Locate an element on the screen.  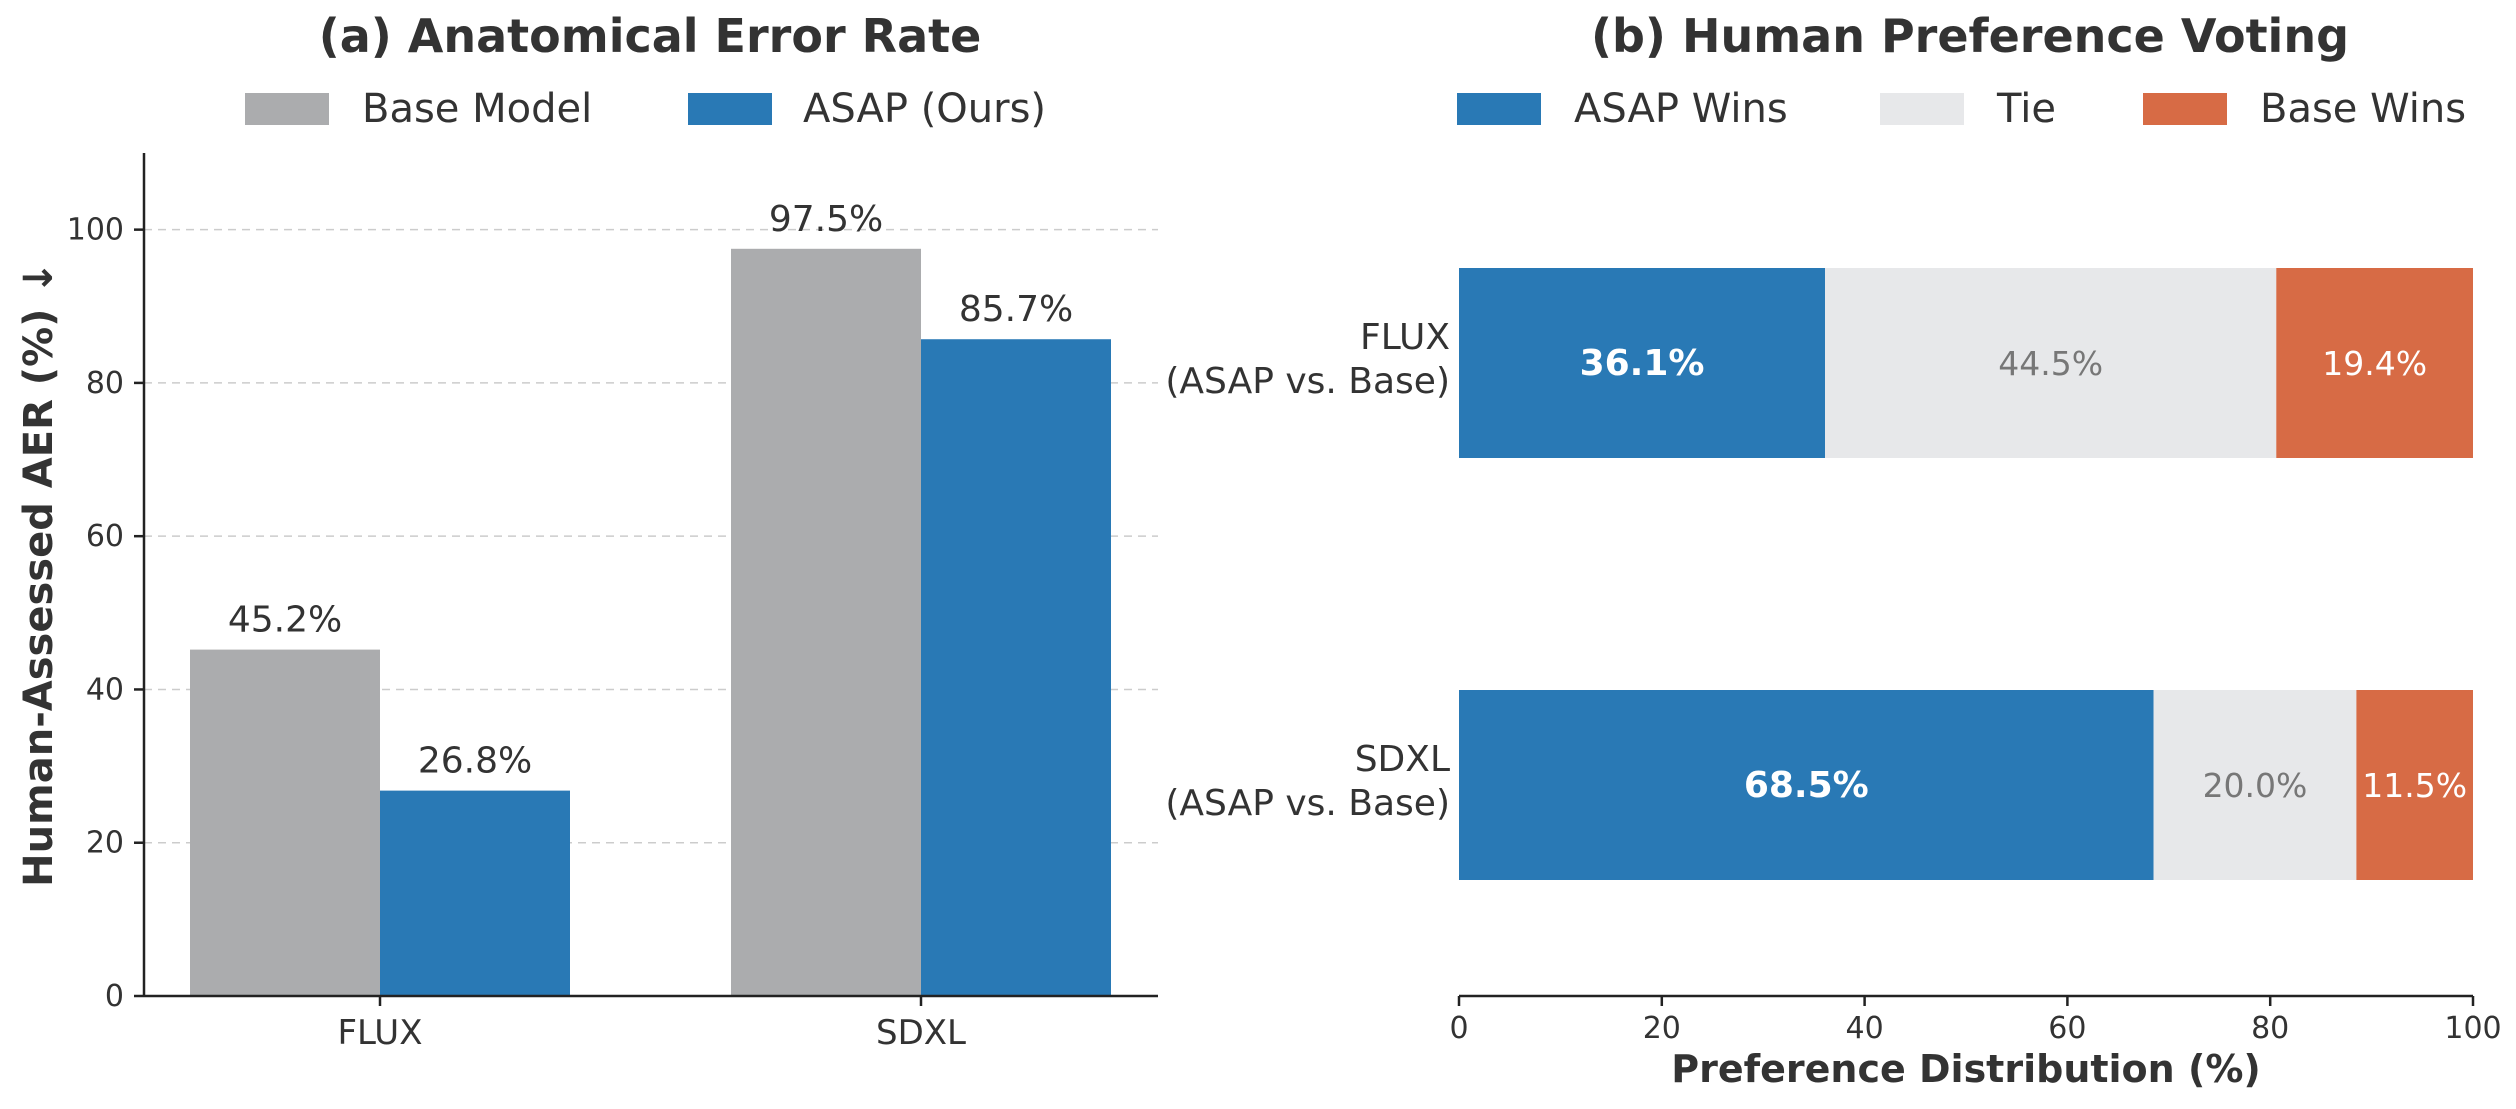
x-tick-label: 0 is located at coordinates (1458, 1028).